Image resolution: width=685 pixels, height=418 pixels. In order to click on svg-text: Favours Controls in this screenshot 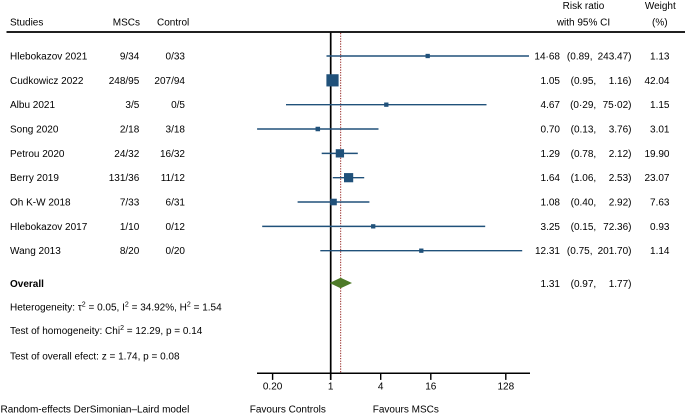, I will do `click(288, 409)`.